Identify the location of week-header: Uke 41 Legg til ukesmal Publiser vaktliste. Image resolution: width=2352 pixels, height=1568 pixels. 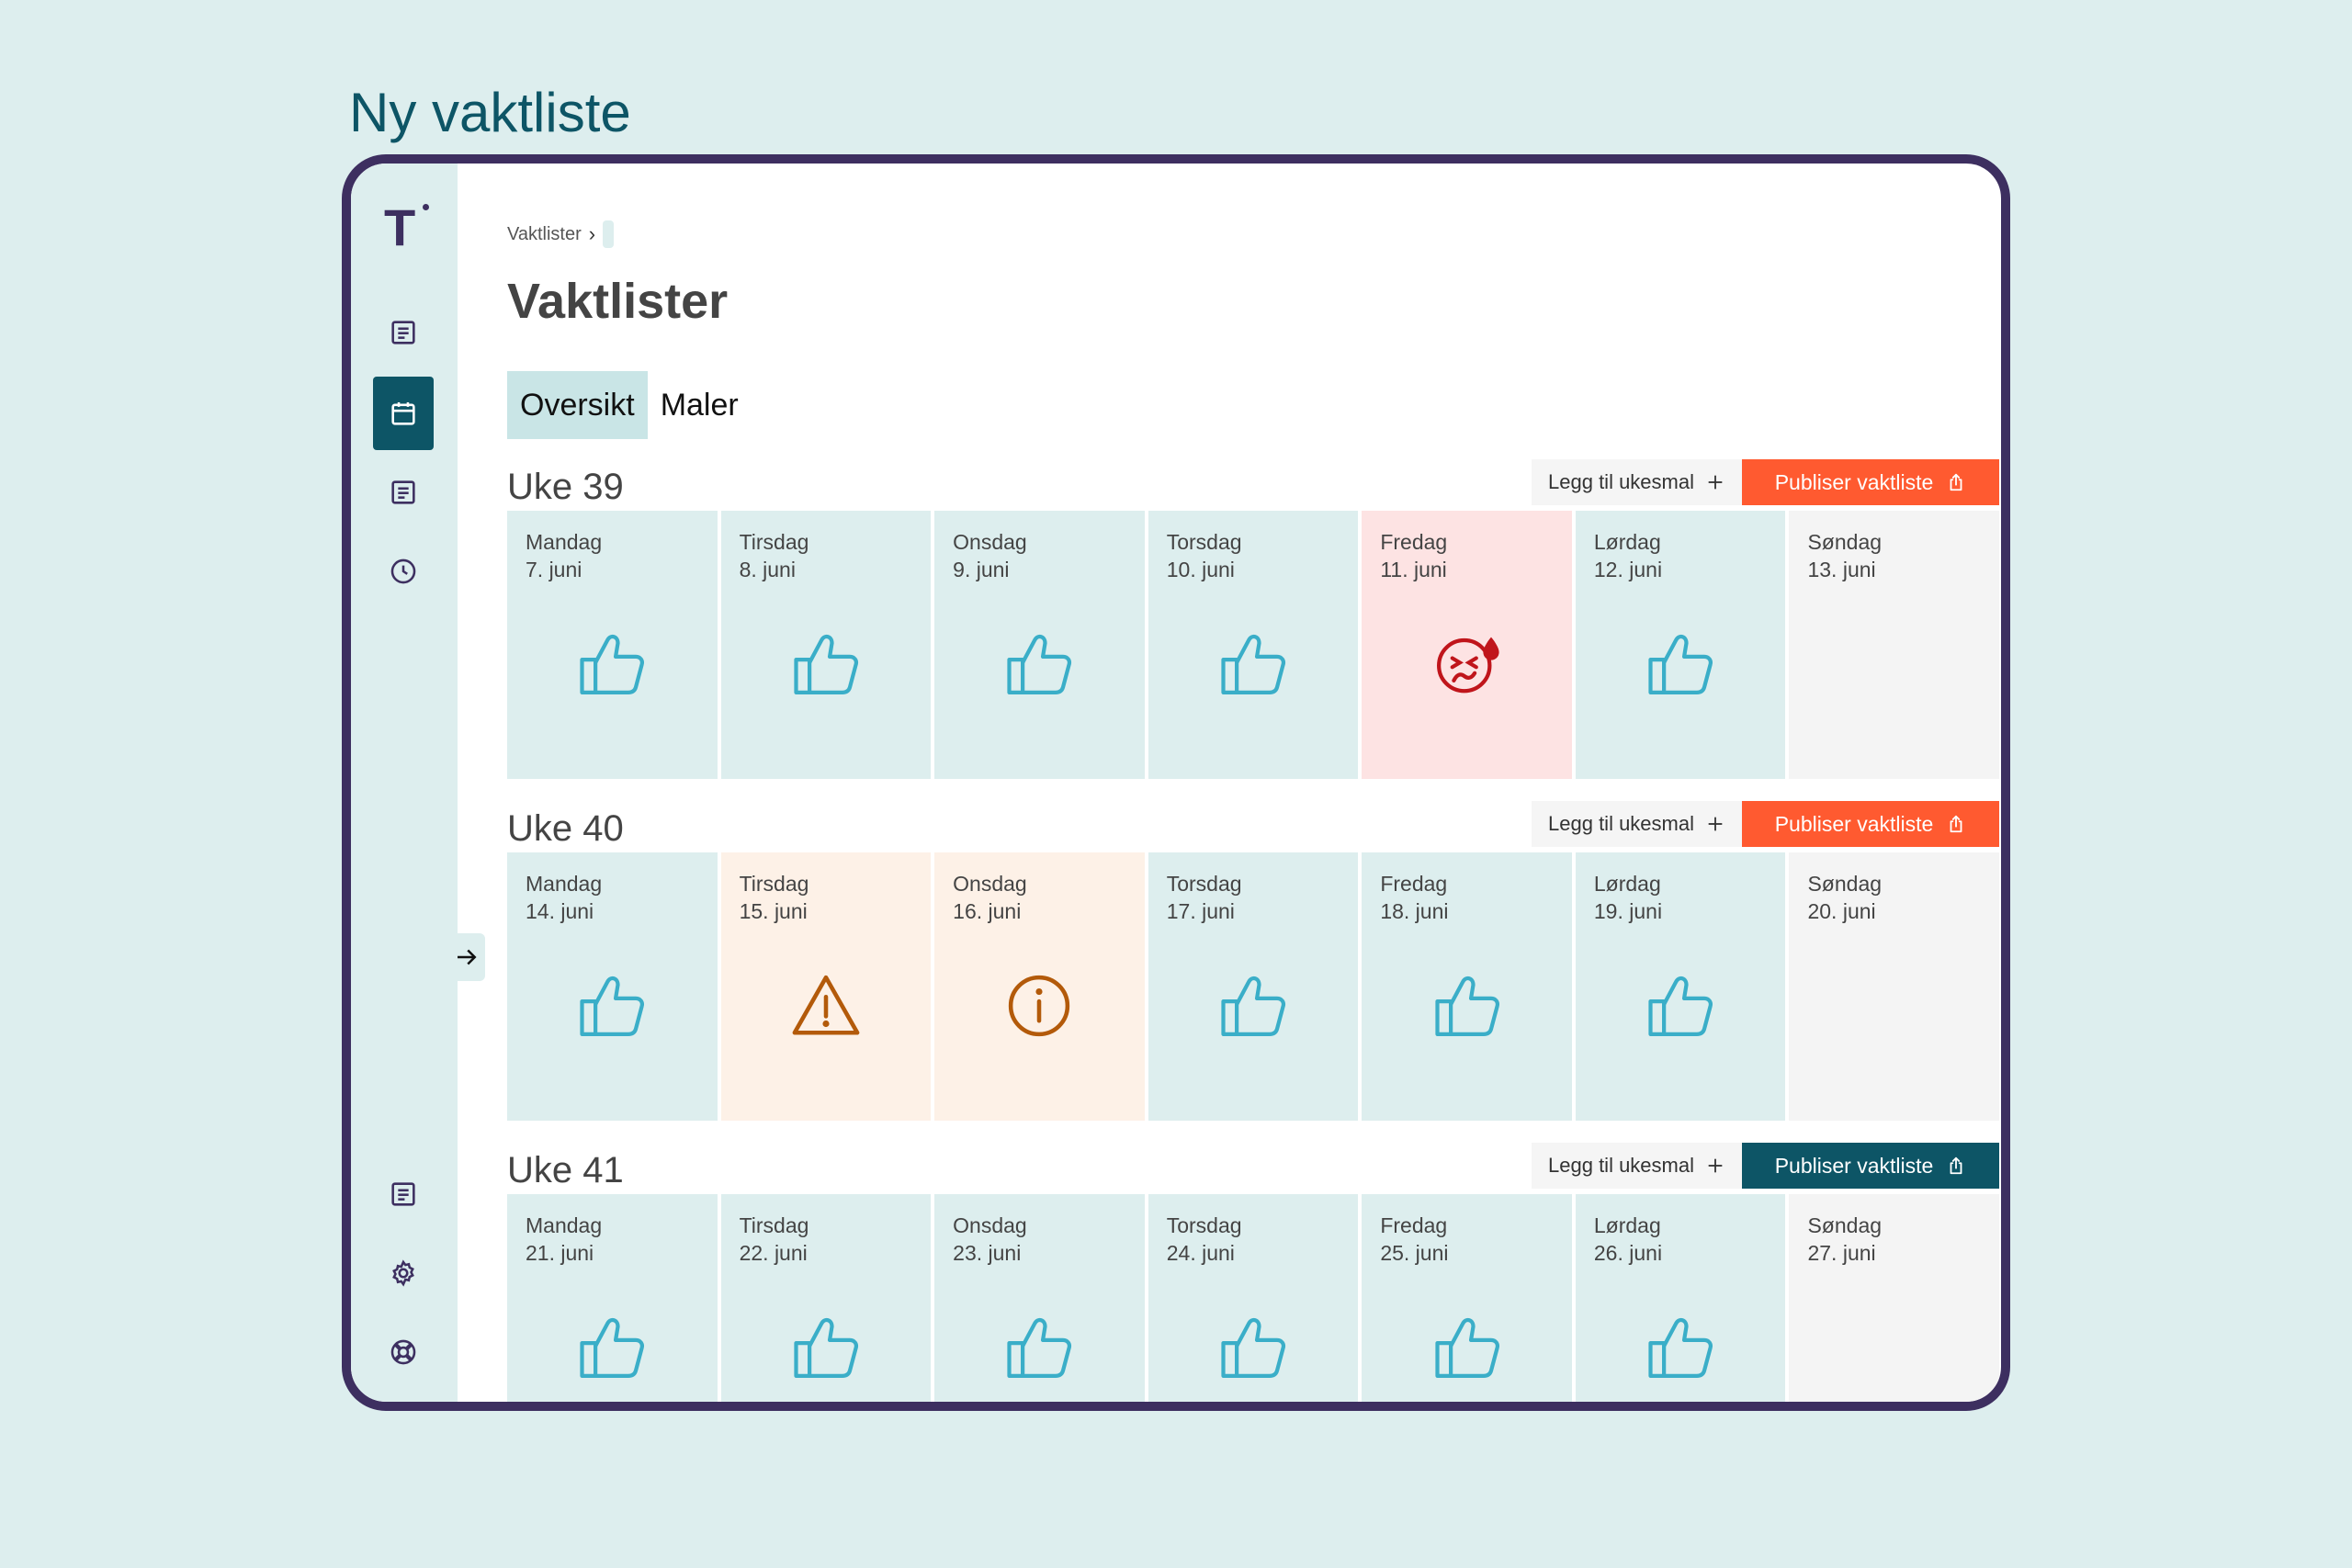
(1253, 1168).